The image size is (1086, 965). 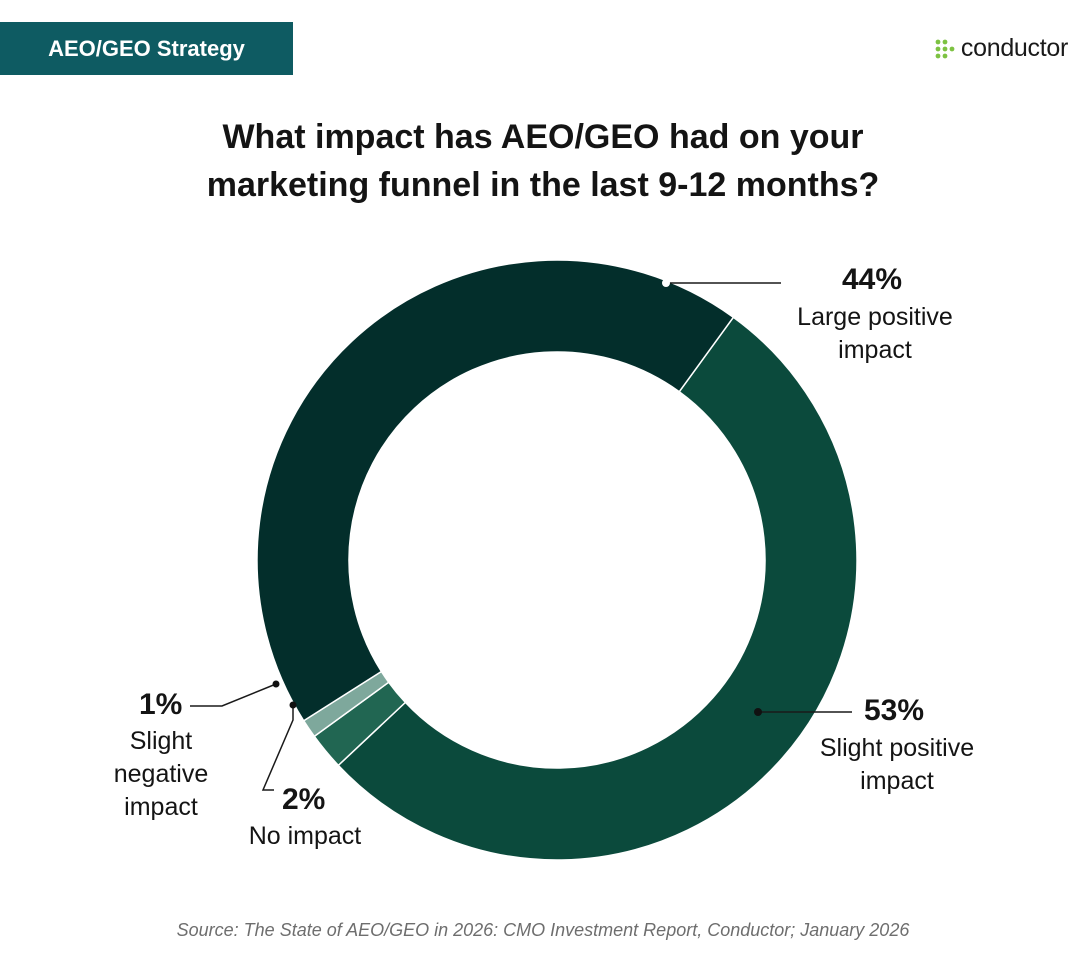 What do you see at coordinates (872, 279) in the screenshot?
I see `label-pct-large-positive: 44%` at bounding box center [872, 279].